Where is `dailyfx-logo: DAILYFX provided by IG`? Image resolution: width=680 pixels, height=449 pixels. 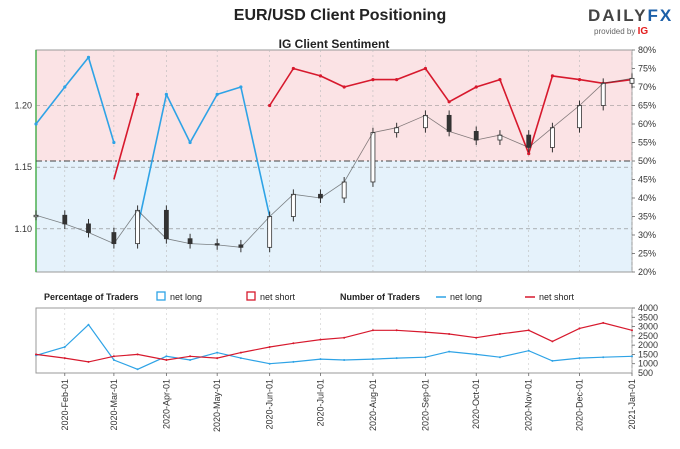 dailyfx-logo: DAILYFX provided by IG is located at coordinates (630, 21).